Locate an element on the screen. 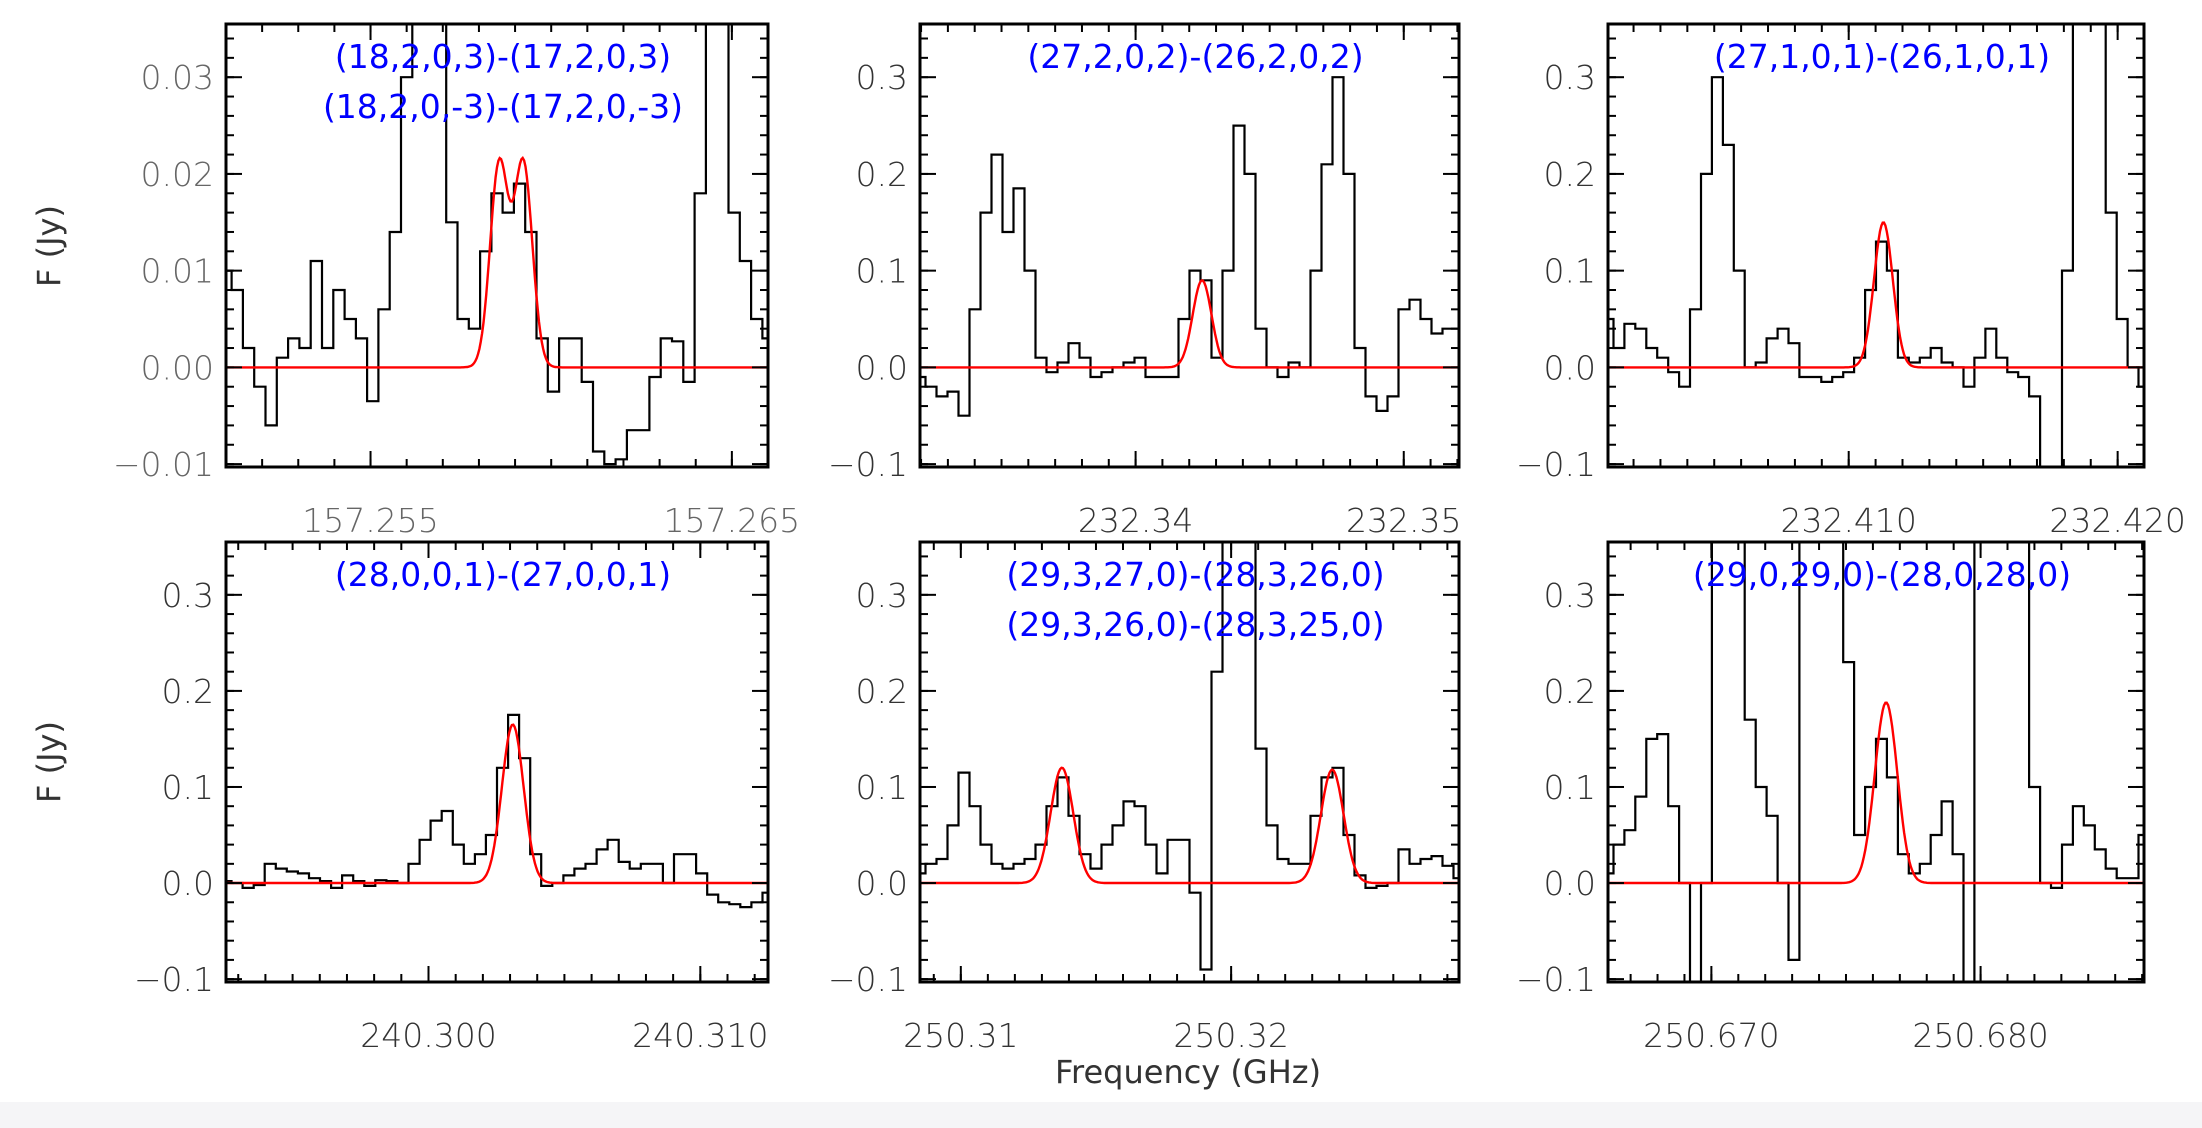 This screenshot has height=1128, width=2202. y-tick-label: −0.01 is located at coordinates (163, 464).